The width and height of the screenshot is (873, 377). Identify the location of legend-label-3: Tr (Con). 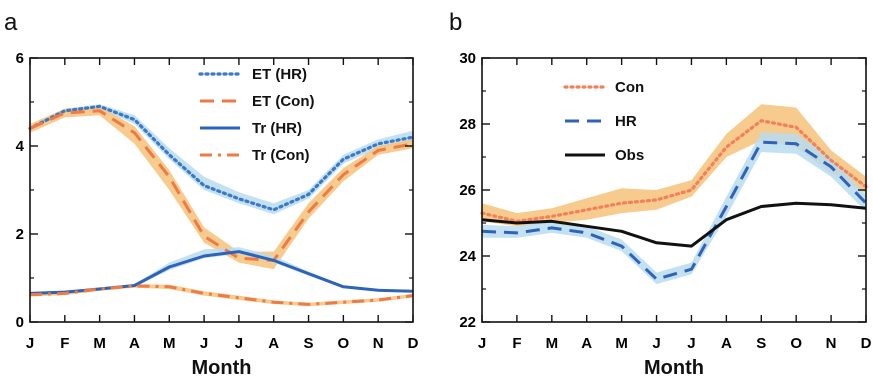
(281, 155).